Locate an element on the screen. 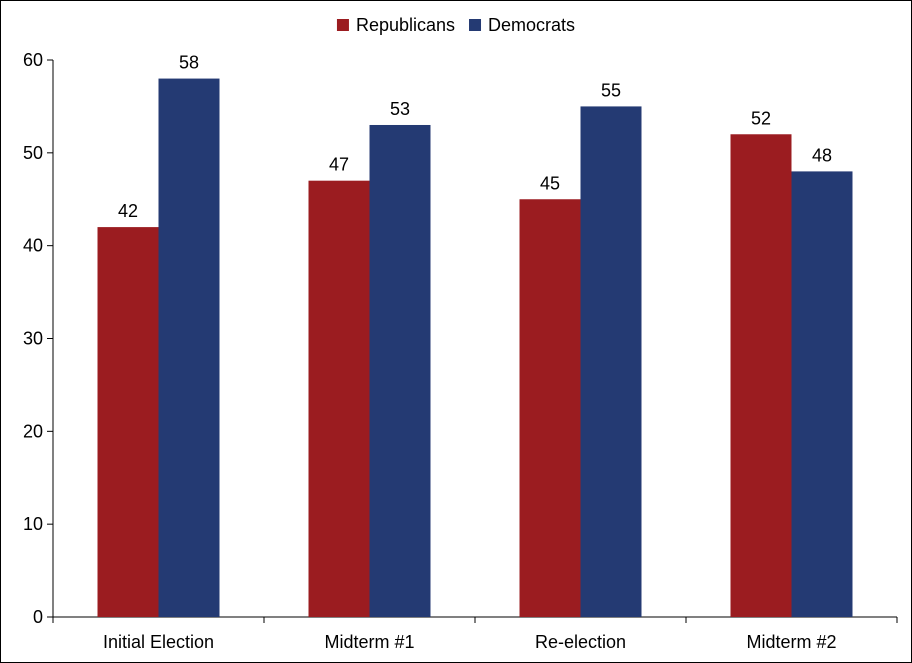  data-label-democrats-midterm-1: 53 is located at coordinates (400, 109).